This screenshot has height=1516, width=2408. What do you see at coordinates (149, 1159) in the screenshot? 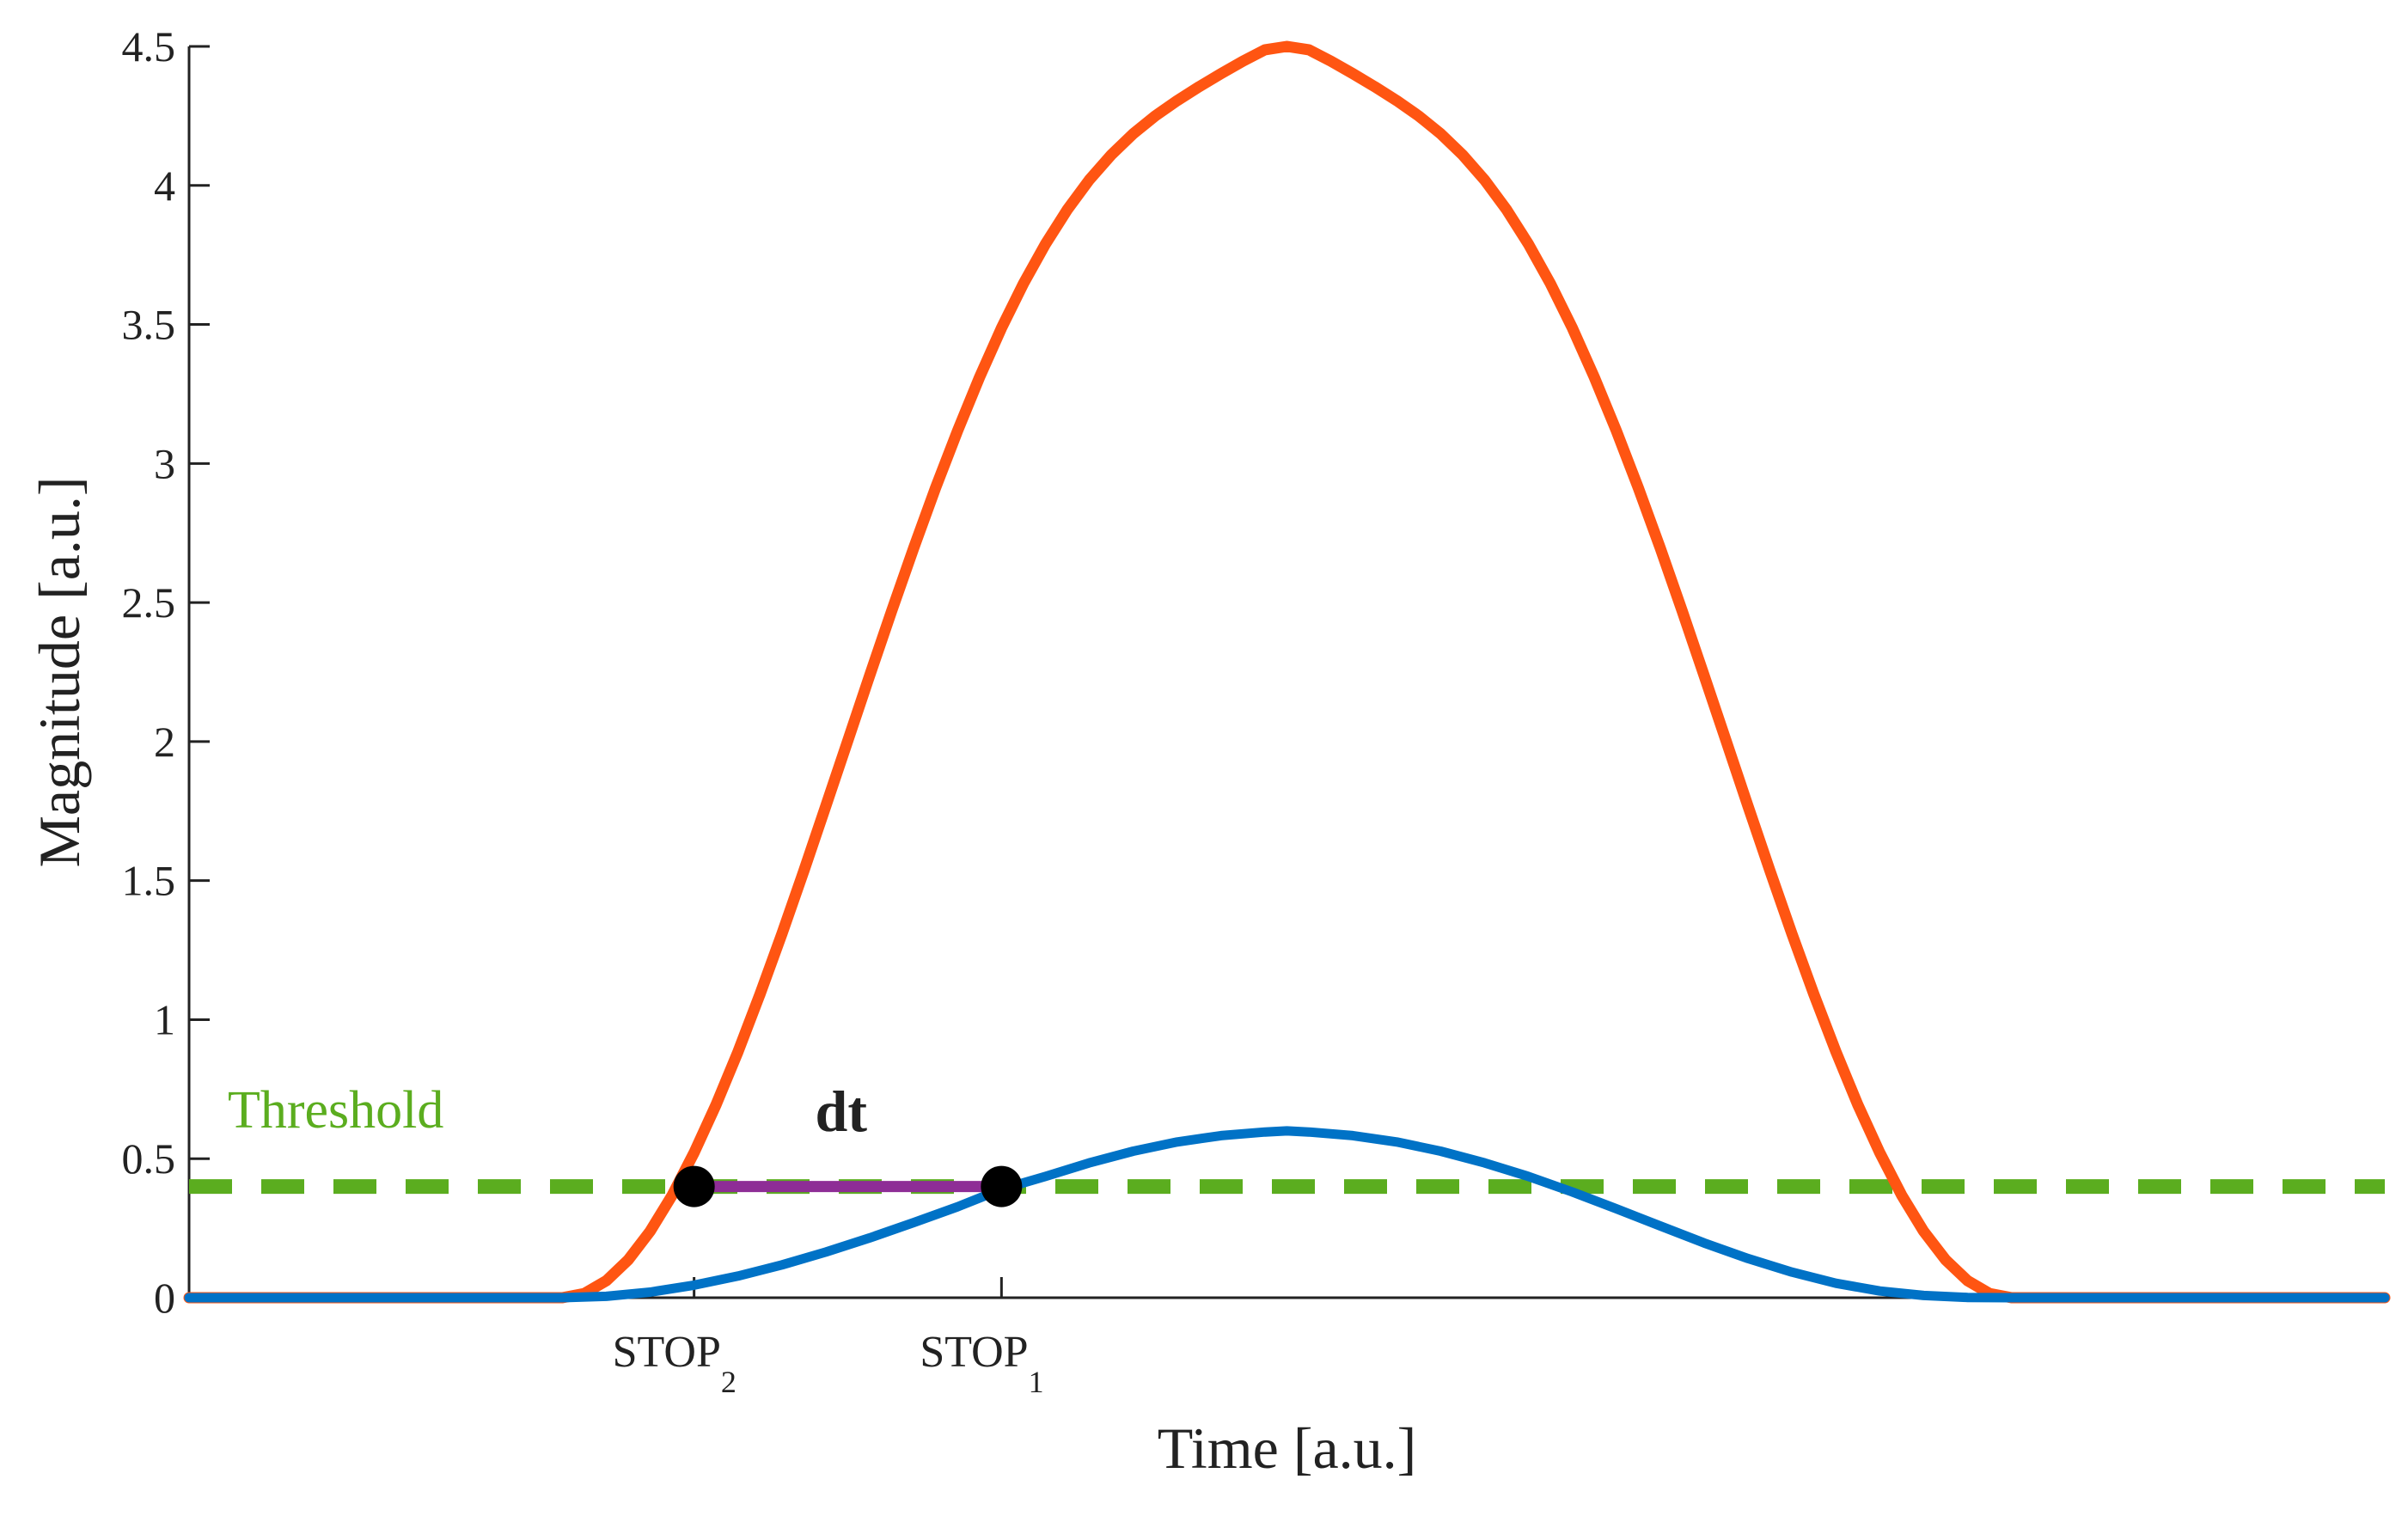
I see `y-tick-label: 0.5` at bounding box center [149, 1159].